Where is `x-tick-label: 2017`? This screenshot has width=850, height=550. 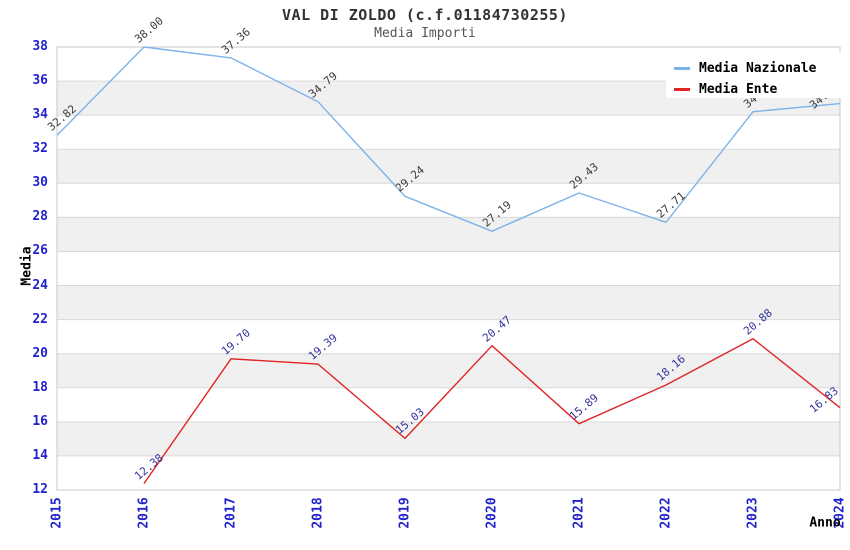
x-tick-label: 2017 is located at coordinates (231, 513).